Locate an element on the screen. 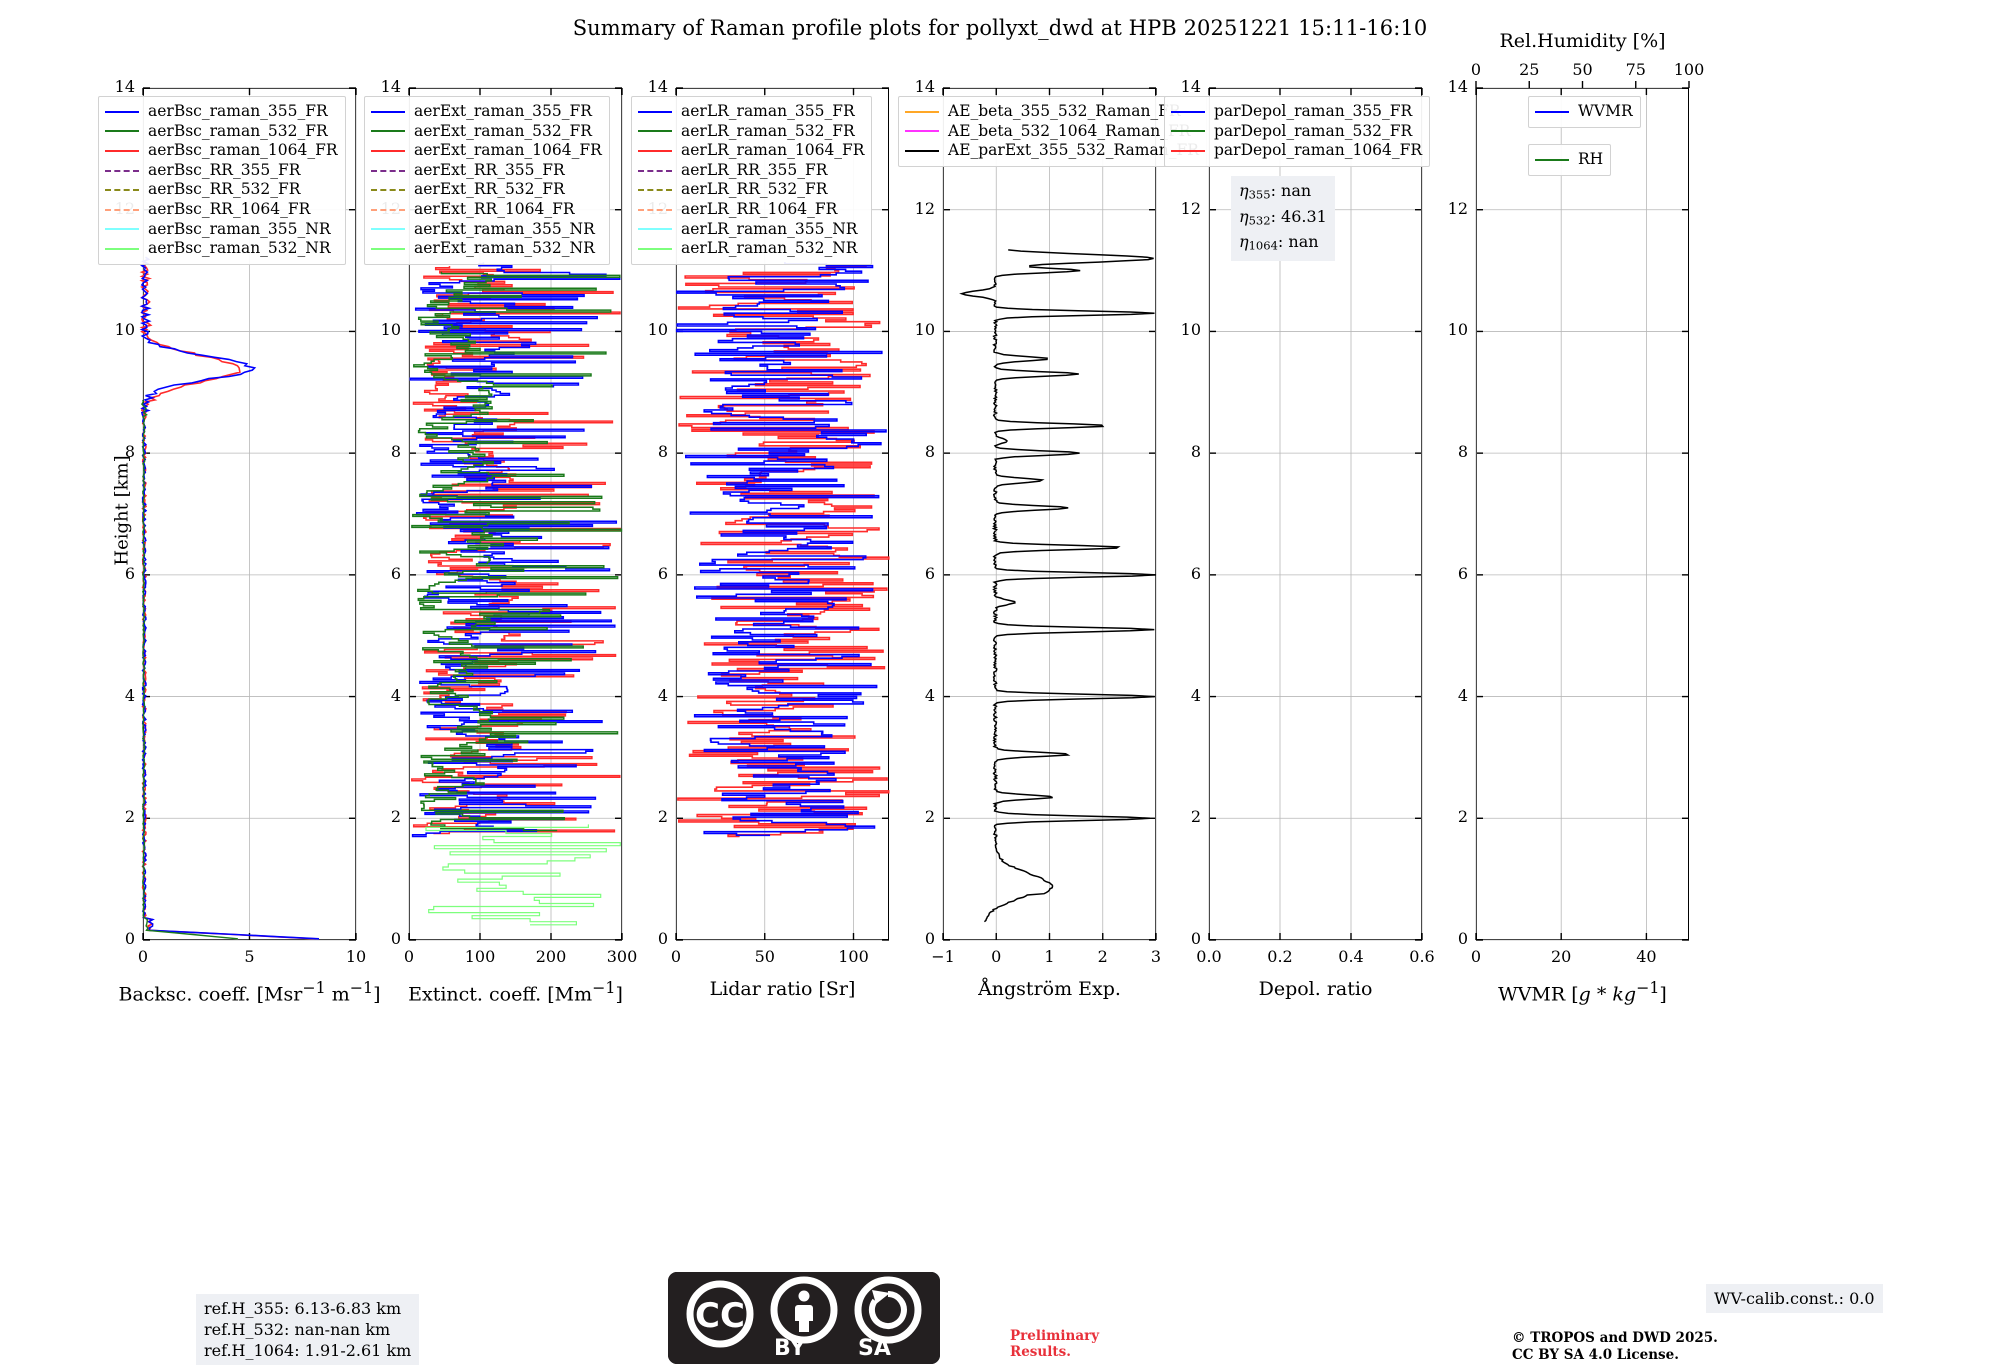  y-axis-label: Height [km] is located at coordinates (122, 510).